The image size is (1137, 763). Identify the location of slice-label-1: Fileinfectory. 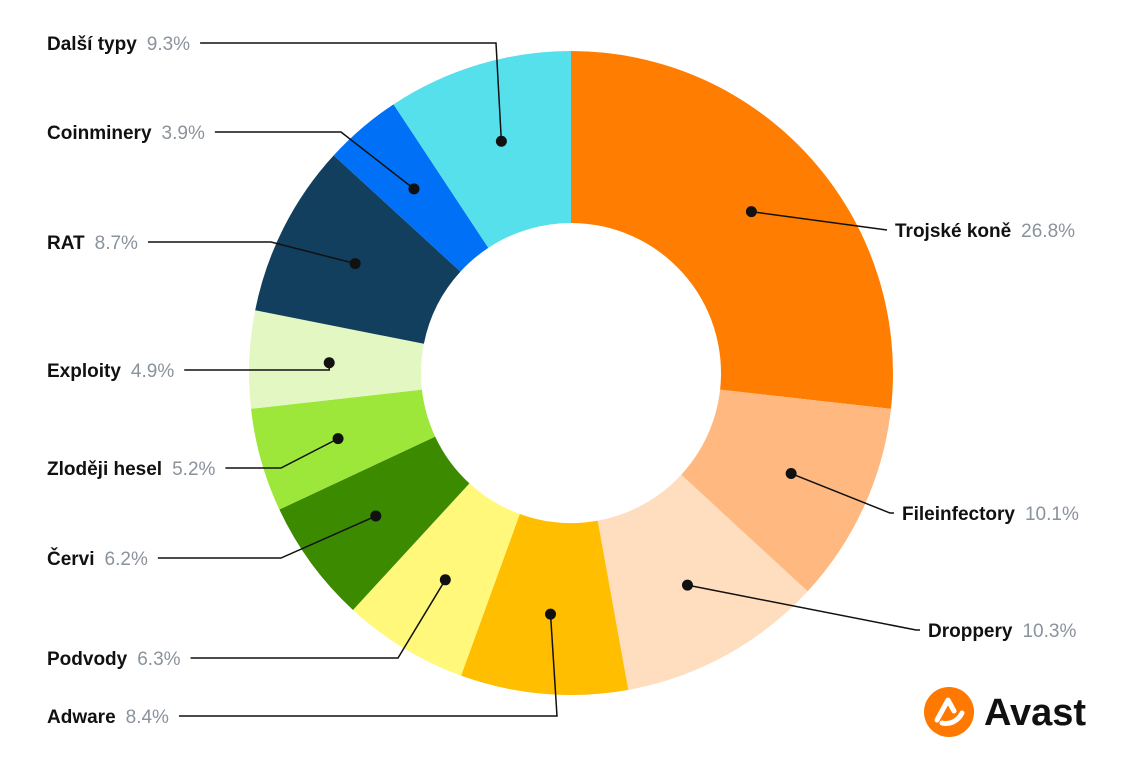
(958, 514).